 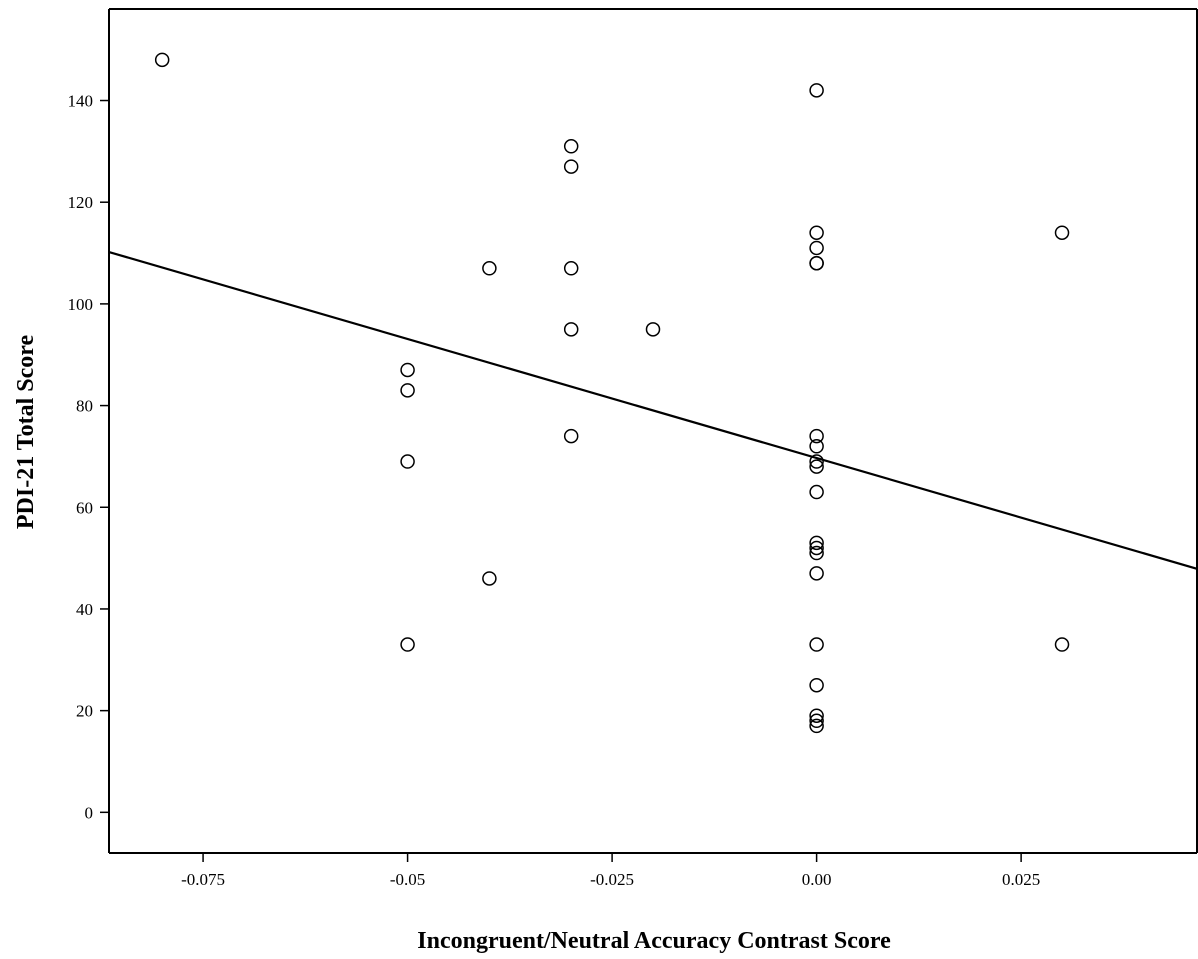 What do you see at coordinates (81, 202) in the screenshot?
I see `y-tick-label: 120` at bounding box center [81, 202].